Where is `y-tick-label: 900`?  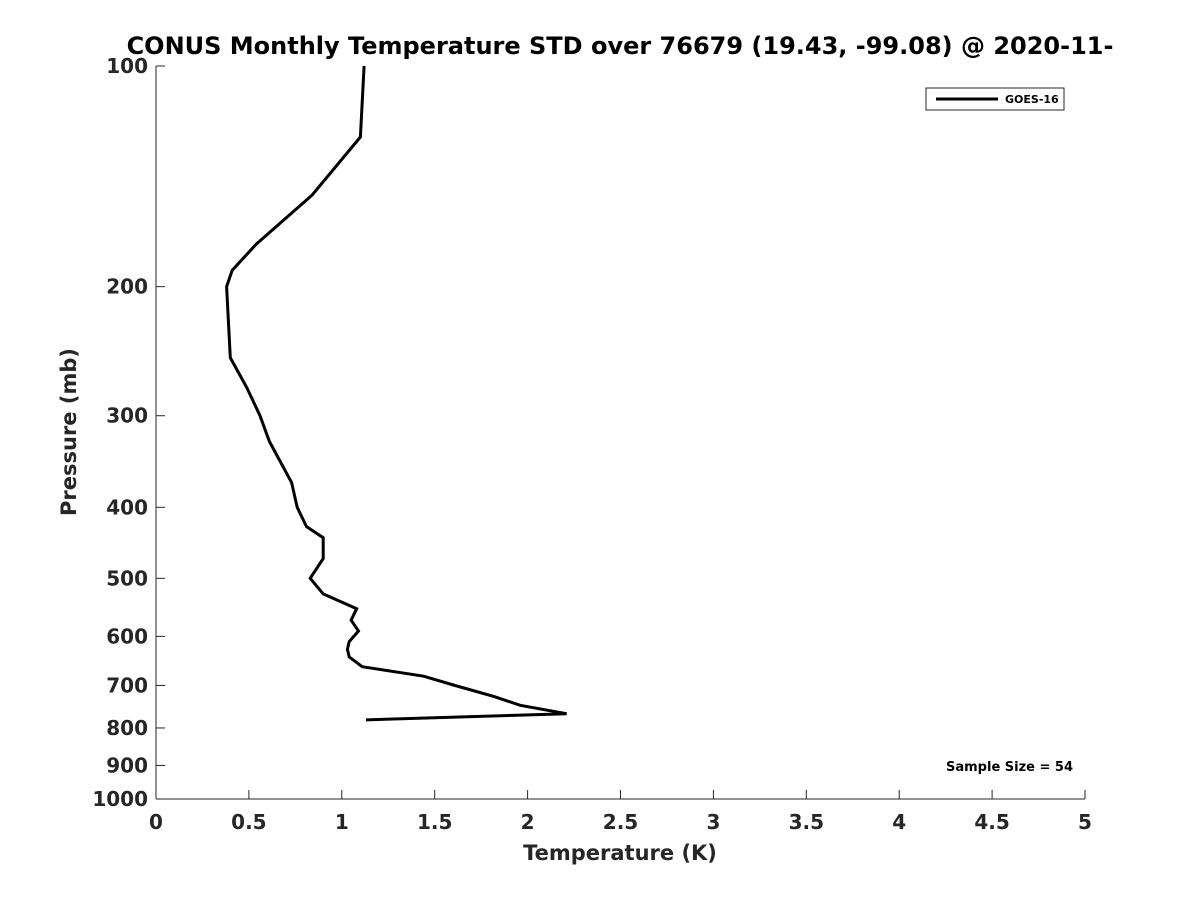
y-tick-label: 900 is located at coordinates (127, 765).